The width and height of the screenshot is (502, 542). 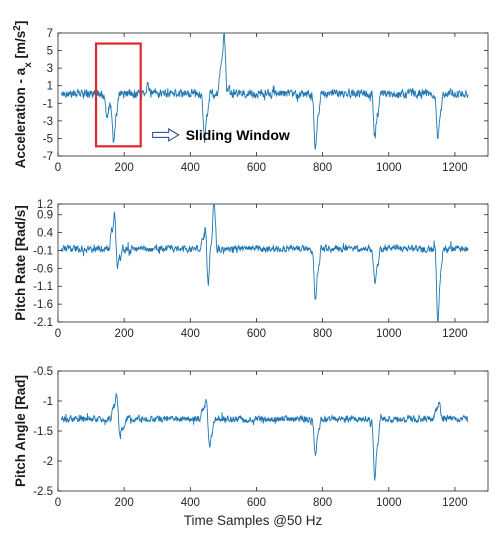 I want to click on y-axis-label: Pitch Rate [Rad/s], so click(x=20, y=263).